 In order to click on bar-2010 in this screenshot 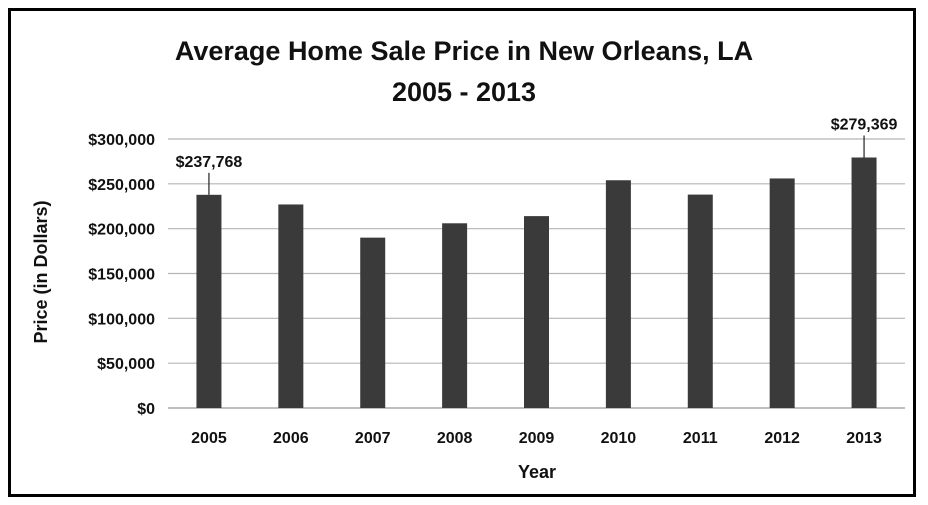, I will do `click(618, 294)`.